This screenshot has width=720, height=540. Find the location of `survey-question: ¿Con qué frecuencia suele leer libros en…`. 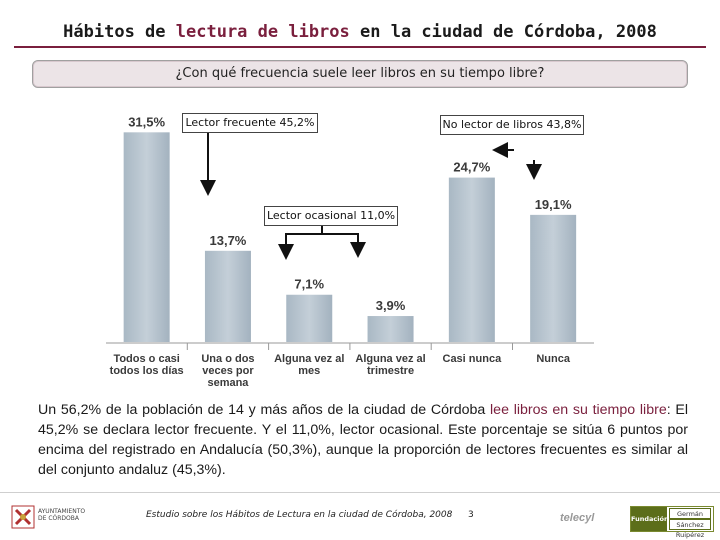

survey-question: ¿Con qué frecuencia suele leer libros en… is located at coordinates (360, 74).